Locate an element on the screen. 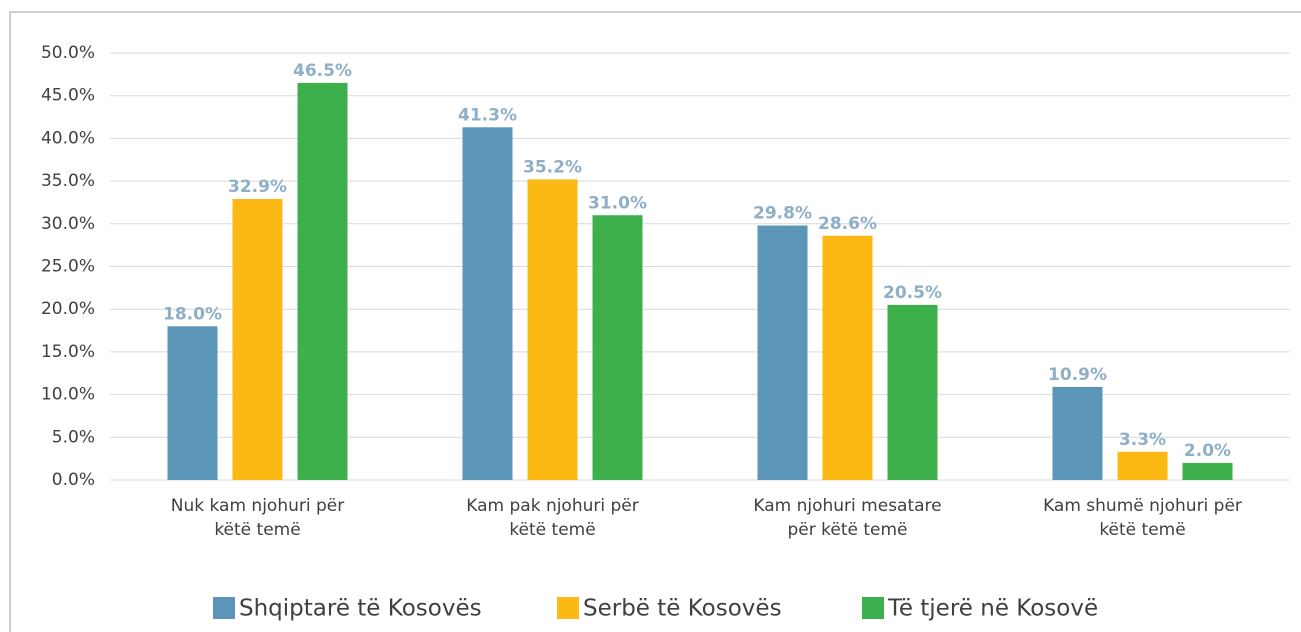 This screenshot has height=632, width=1301. y-tick-label: 35.0% is located at coordinates (68, 181).